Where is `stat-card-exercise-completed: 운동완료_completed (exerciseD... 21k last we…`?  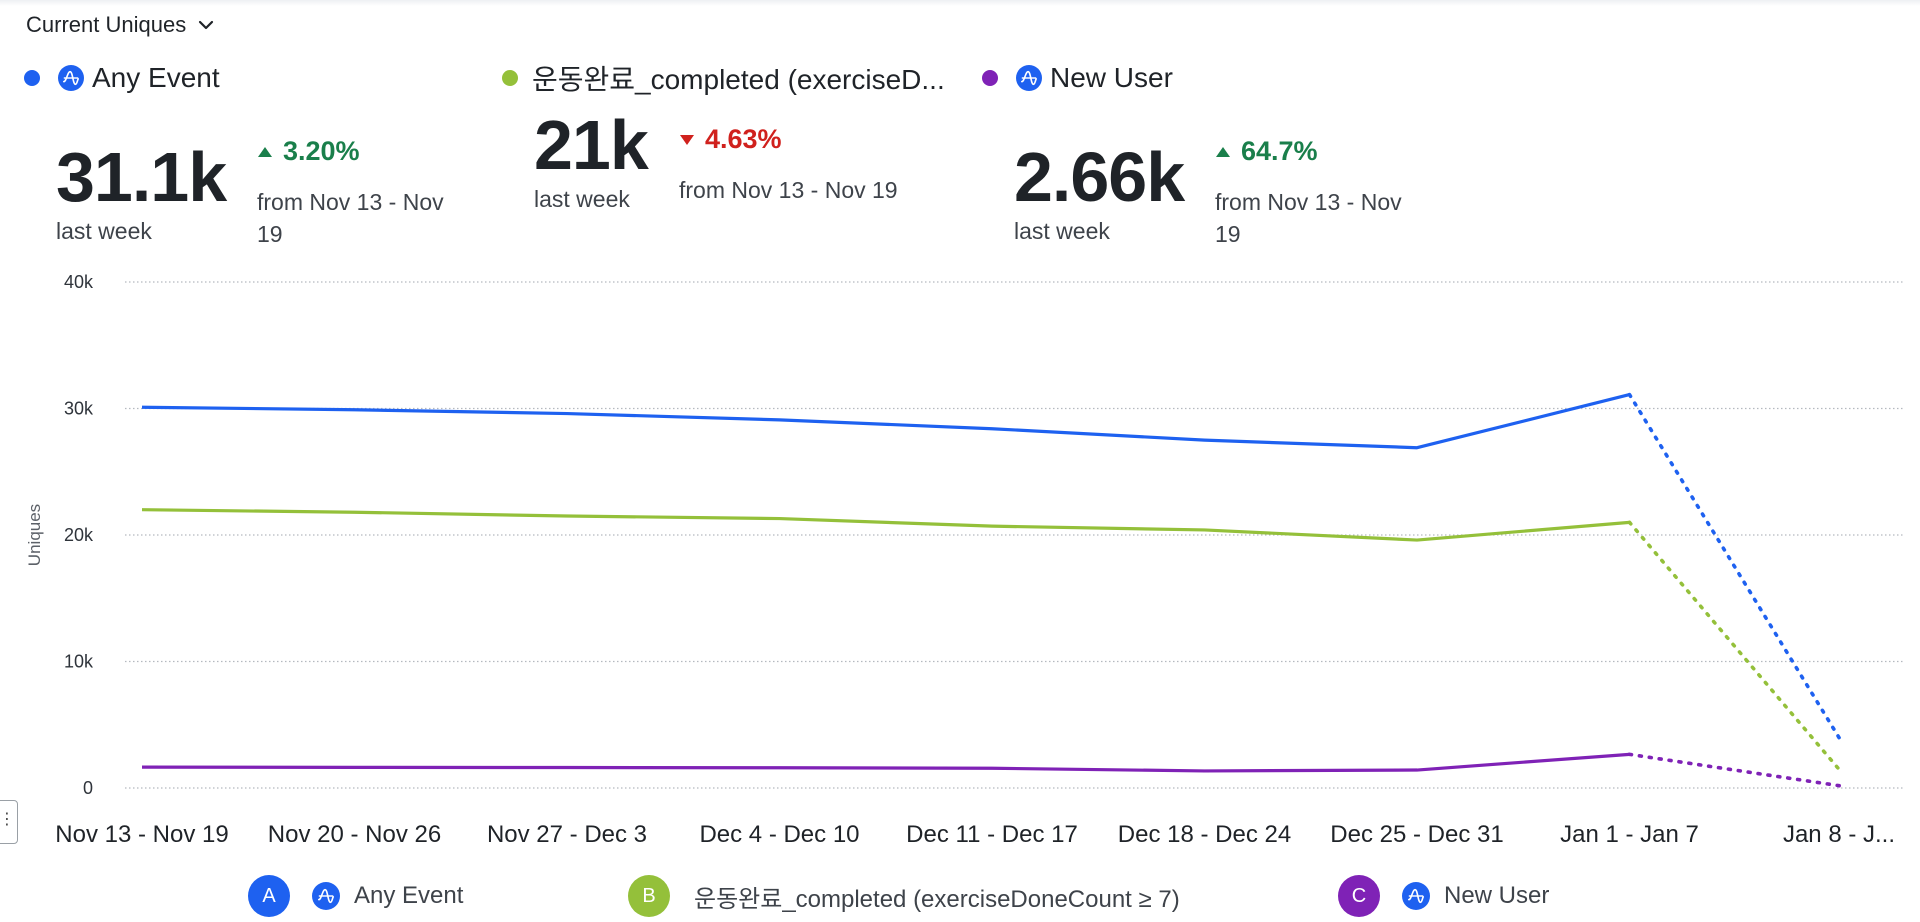
stat-card-exercise-completed: 운동완료_completed (exerciseD... 21k last we… is located at coordinates (737, 158).